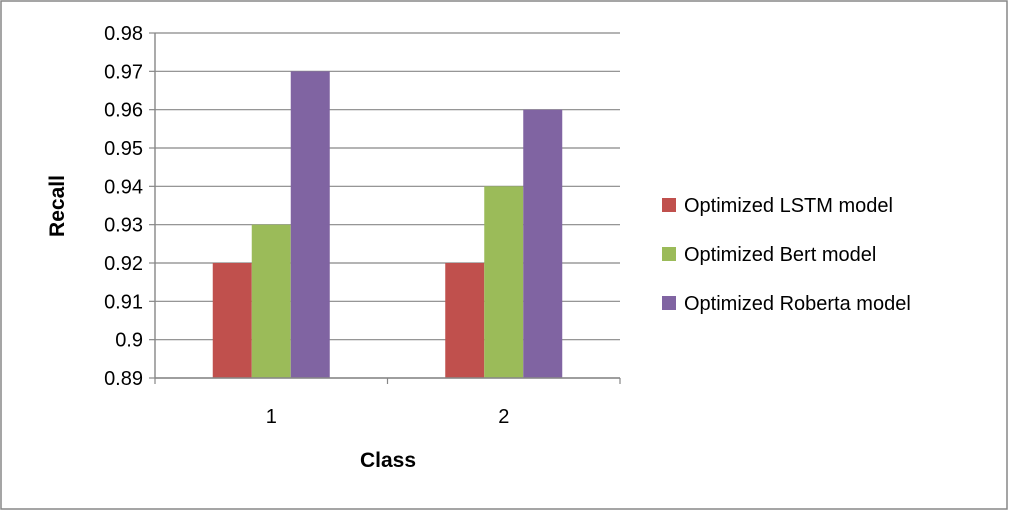  I want to click on y-tick-label: 0.97, so click(123, 72).